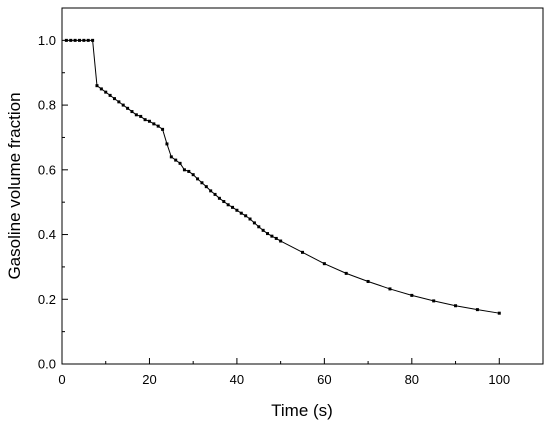  Describe the element at coordinates (237, 379) in the screenshot. I see `x-tick-label: 40` at that location.